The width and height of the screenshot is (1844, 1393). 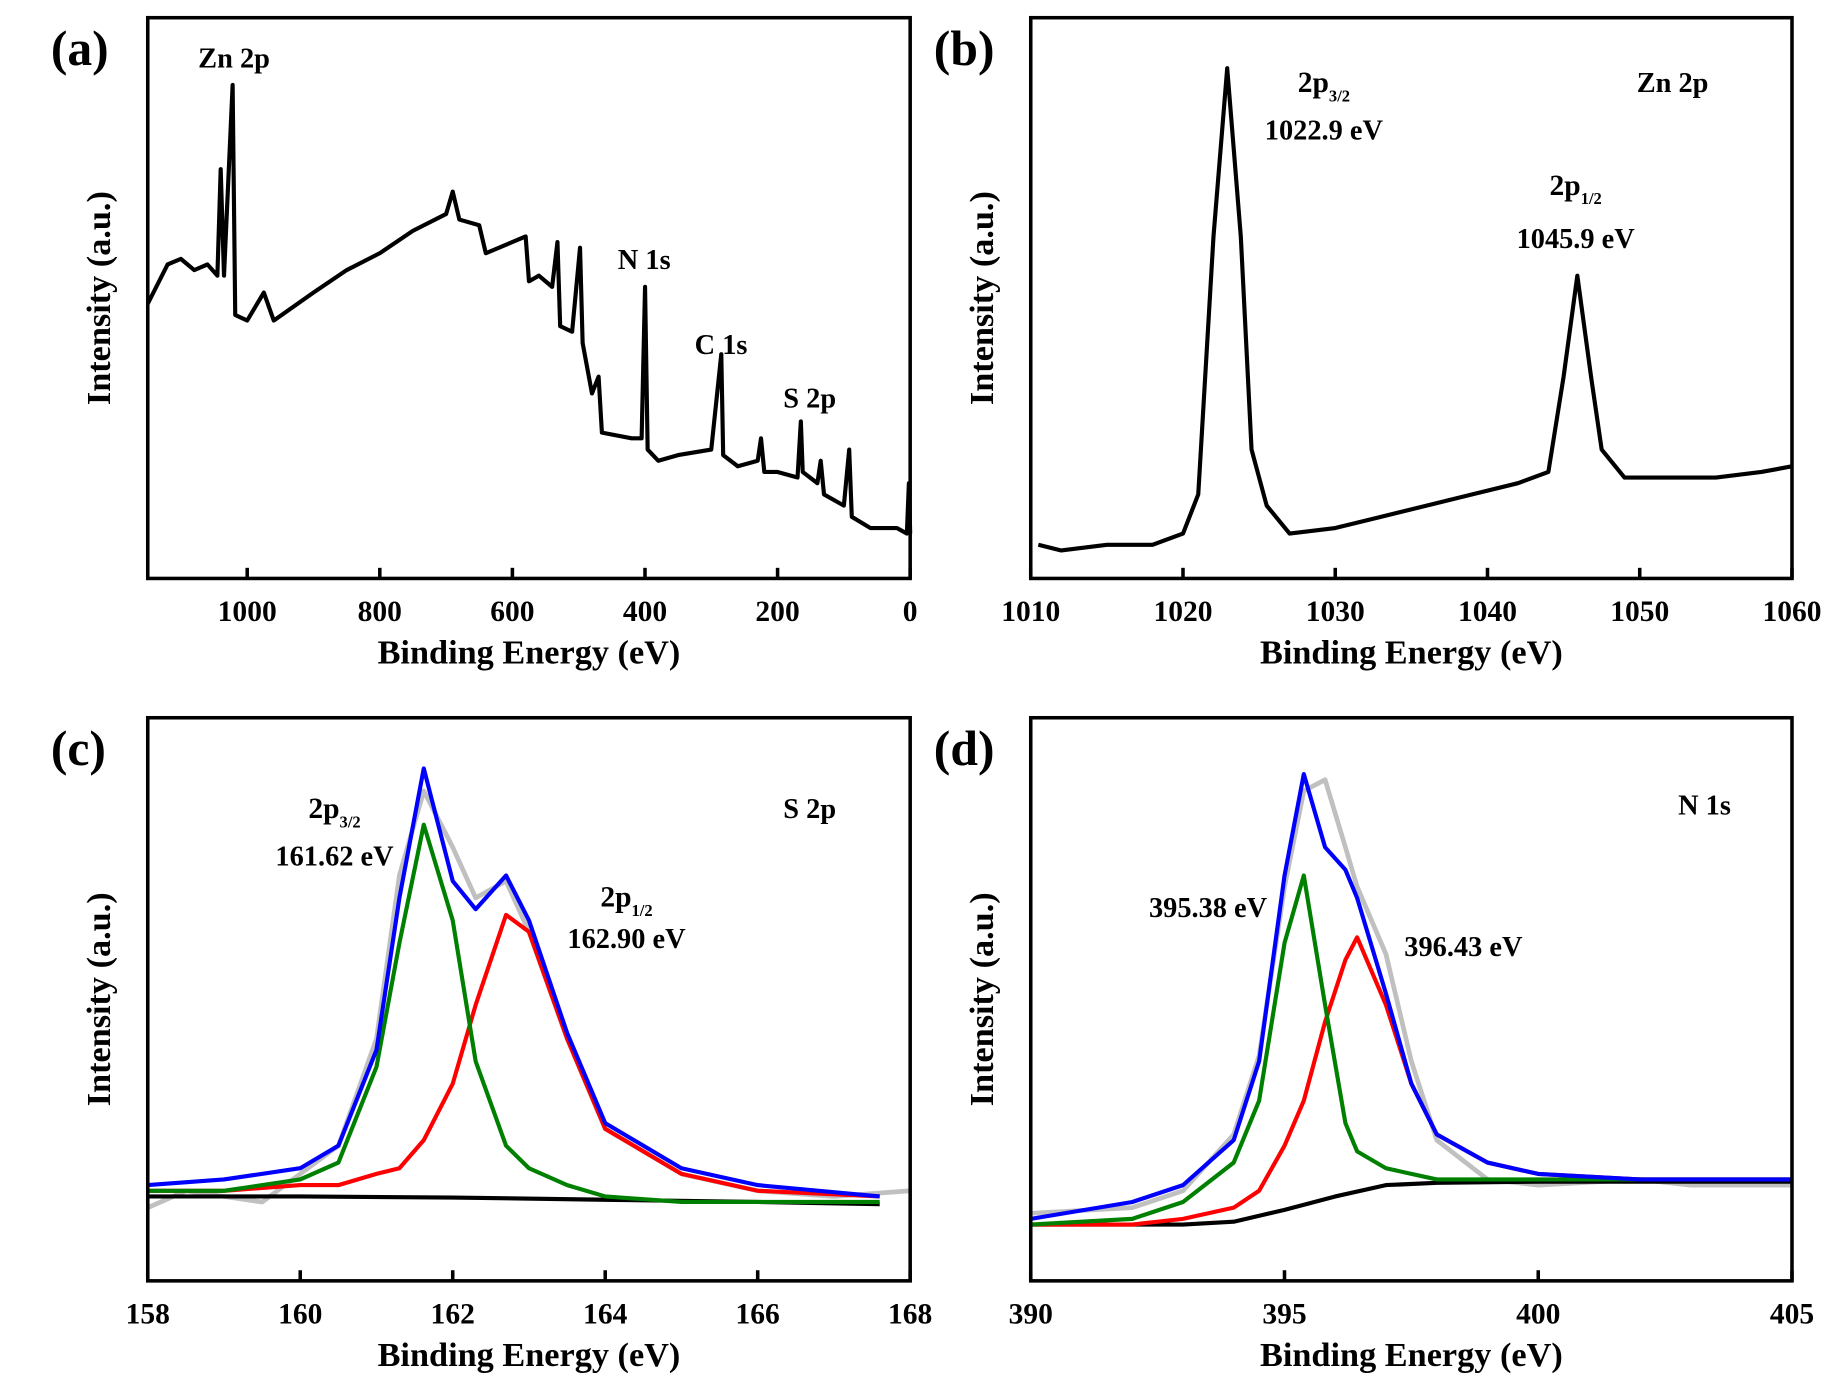 What do you see at coordinates (910, 612) in the screenshot?
I see `x-tick-label: 0` at bounding box center [910, 612].